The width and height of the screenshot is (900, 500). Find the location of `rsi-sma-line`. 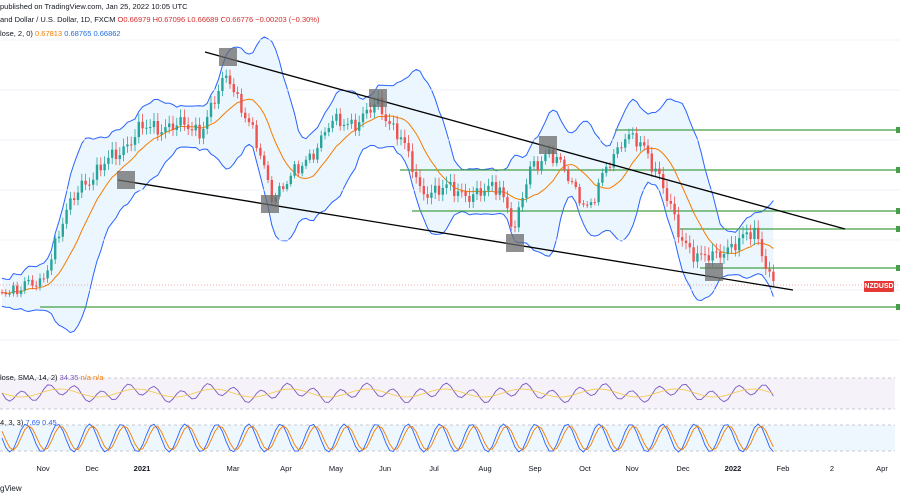

rsi-sma-line is located at coordinates (387, 393).